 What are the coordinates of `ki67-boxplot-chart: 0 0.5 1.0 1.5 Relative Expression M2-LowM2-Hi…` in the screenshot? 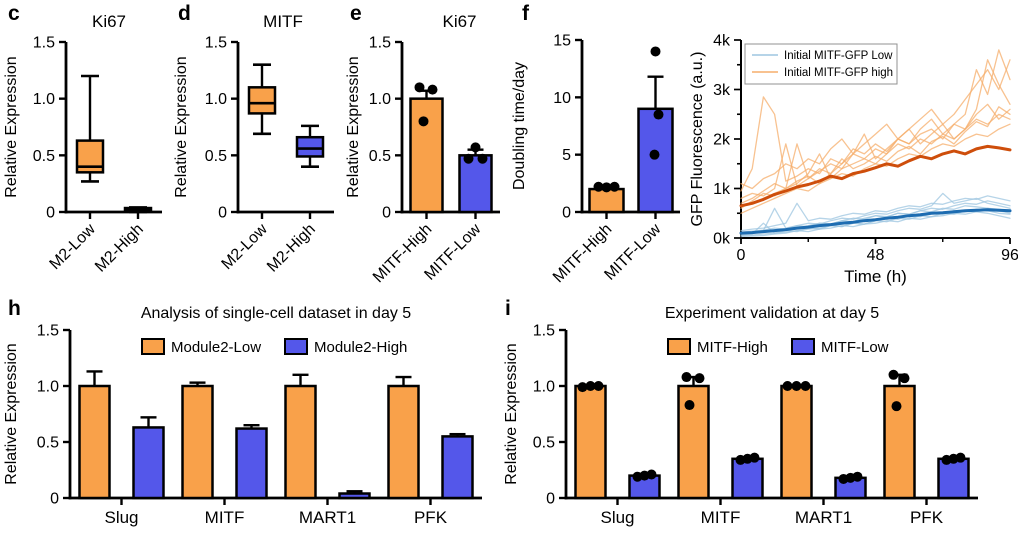 It's located at (82, 155).